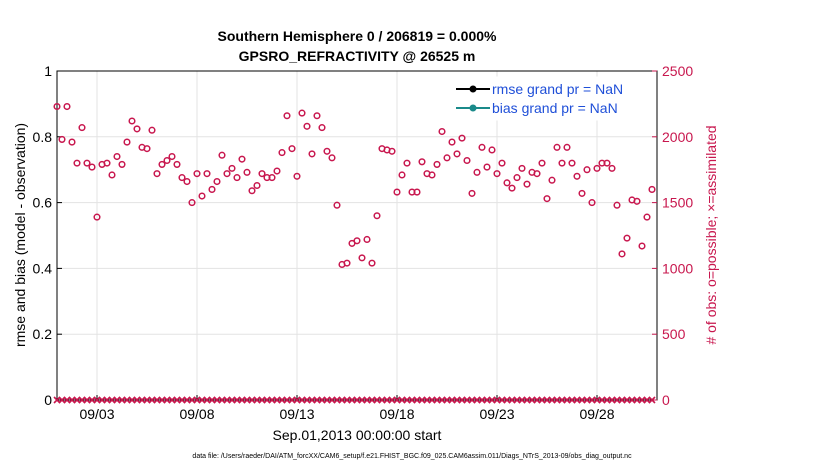  I want to click on x-tick-label: 09/03, so click(96, 414).